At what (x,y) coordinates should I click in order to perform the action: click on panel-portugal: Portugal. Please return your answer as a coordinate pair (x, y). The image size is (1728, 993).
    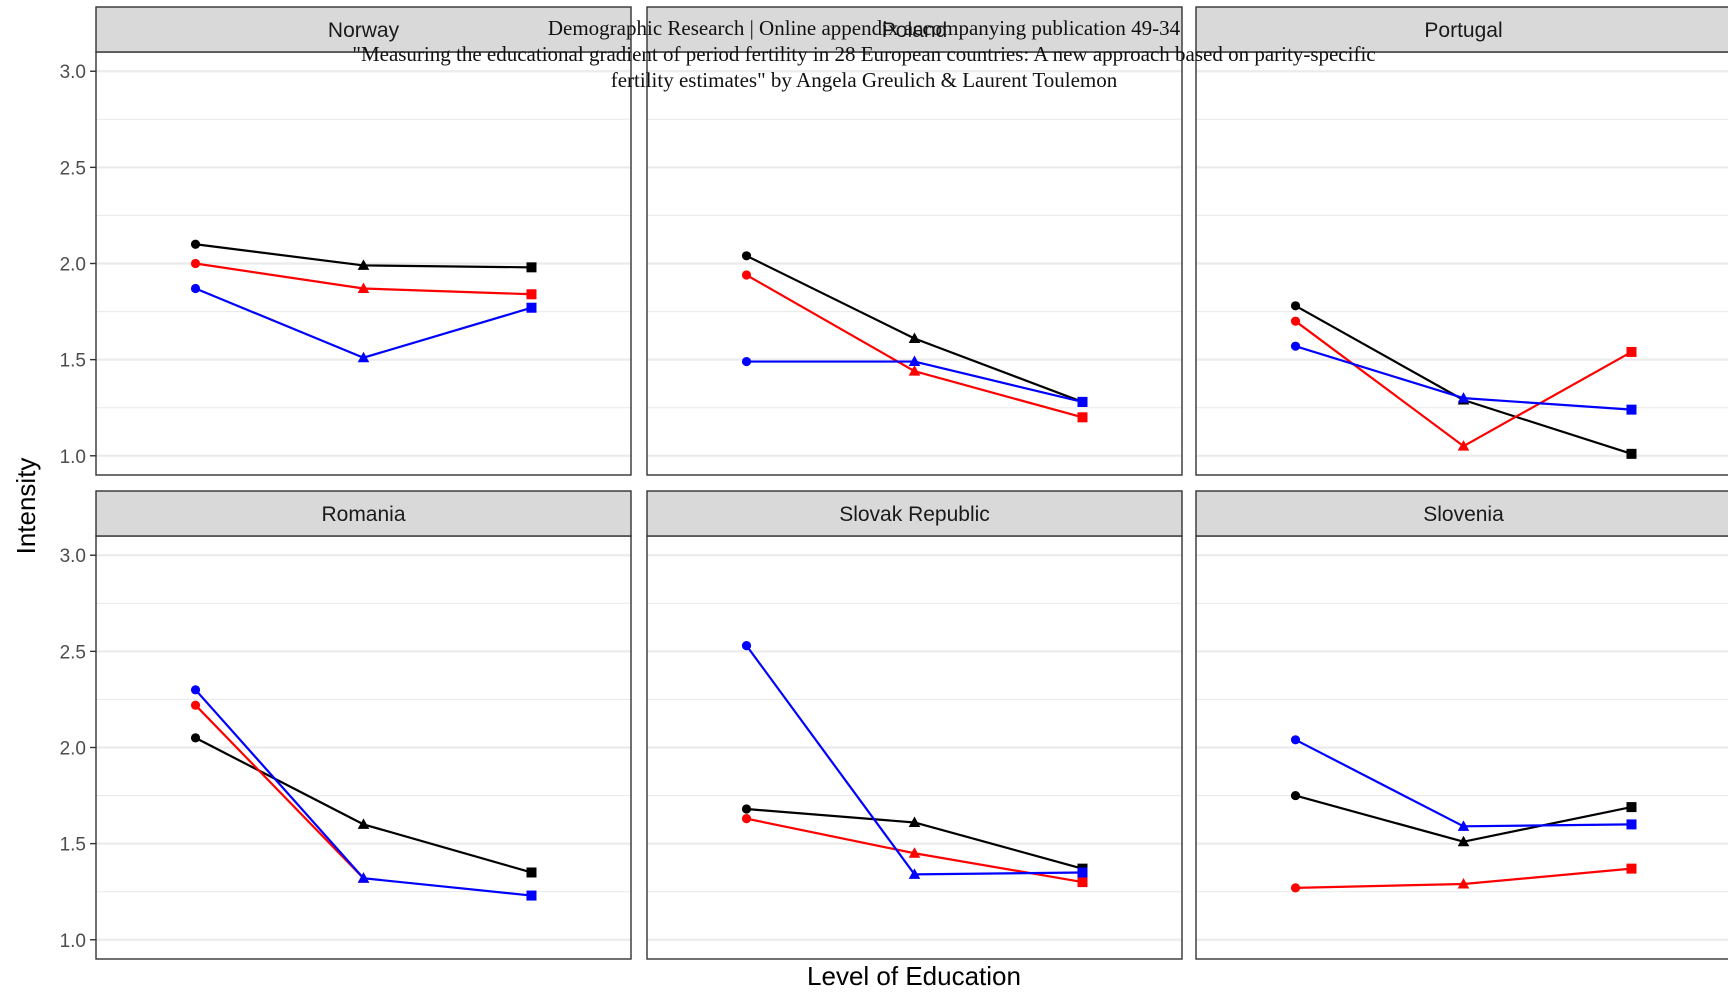
    Looking at the image, I should click on (1461, 241).